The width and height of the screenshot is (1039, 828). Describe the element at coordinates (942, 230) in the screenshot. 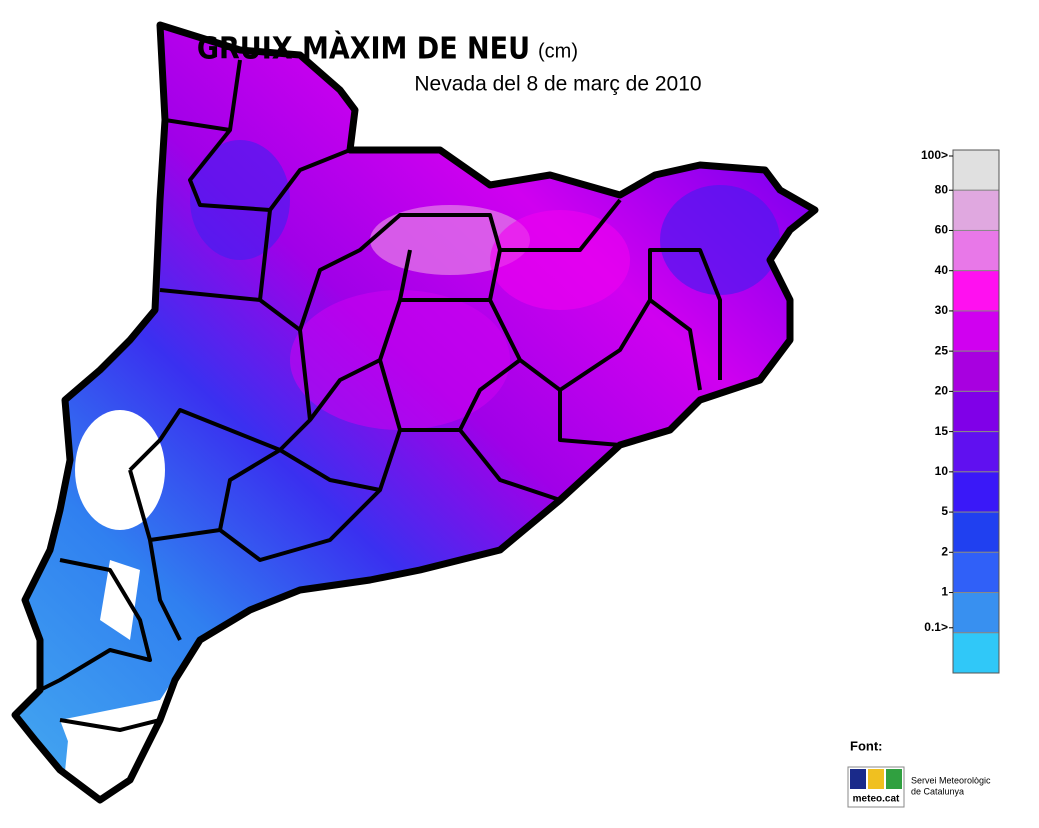

I see `legend-label: 60` at that location.